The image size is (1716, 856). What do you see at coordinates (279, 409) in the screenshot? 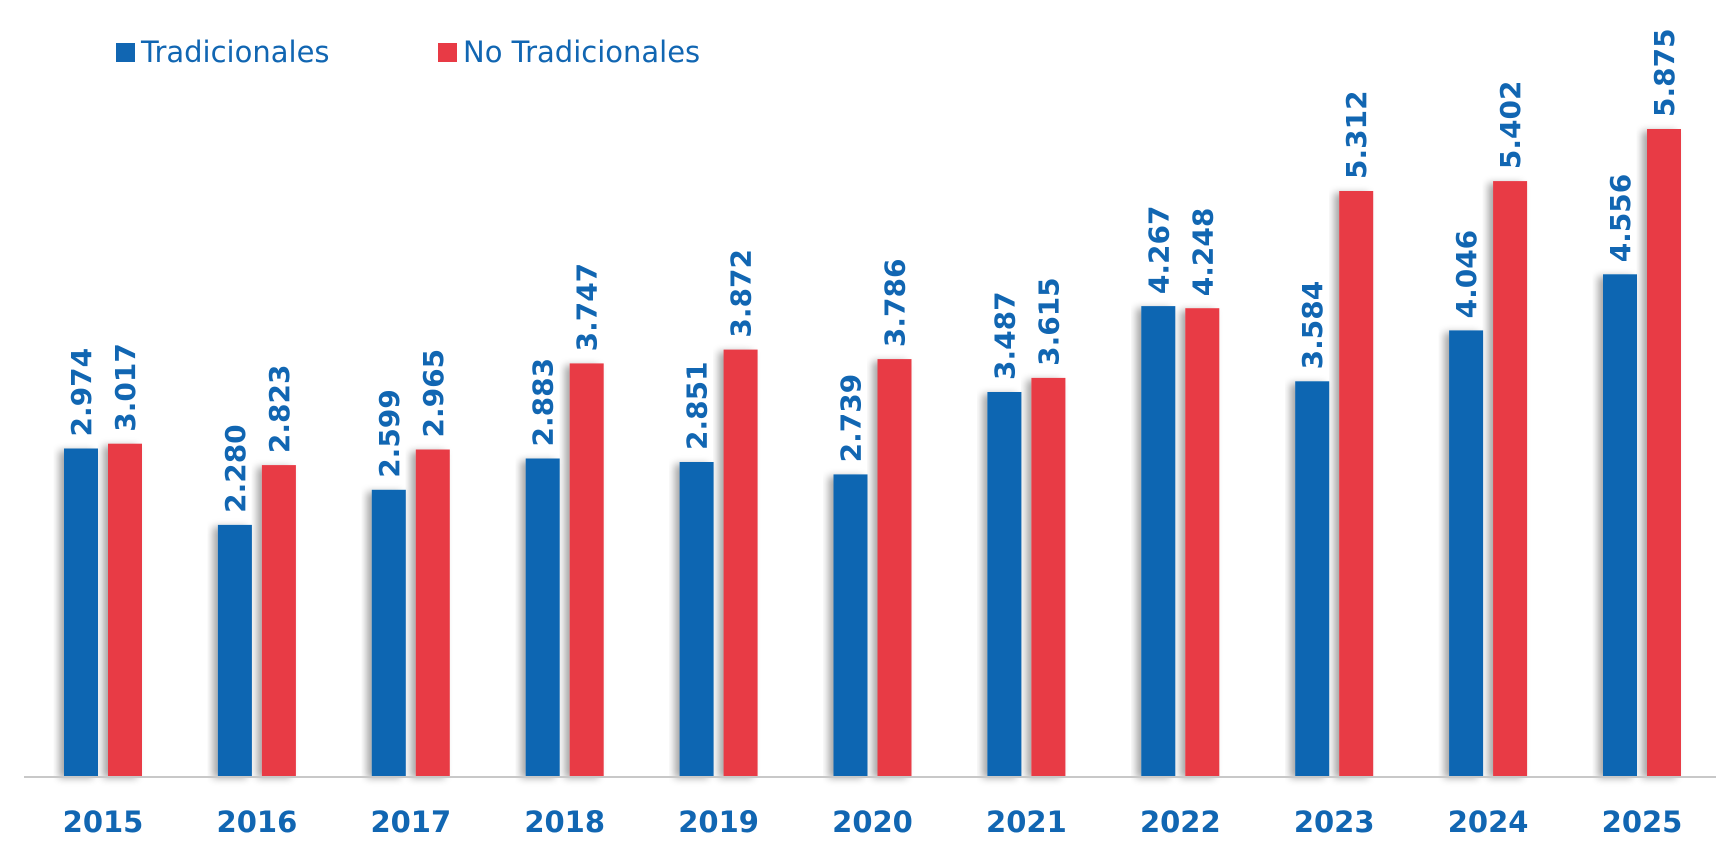
I see `data-label-no-tradicionales-2016: 2.823` at bounding box center [279, 409].